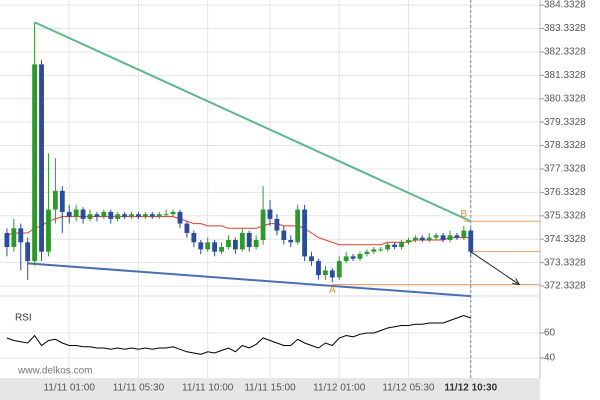 The width and height of the screenshot is (600, 400). What do you see at coordinates (565, 215) in the screenshot?
I see `y-tick-label: 375.3328` at bounding box center [565, 215].